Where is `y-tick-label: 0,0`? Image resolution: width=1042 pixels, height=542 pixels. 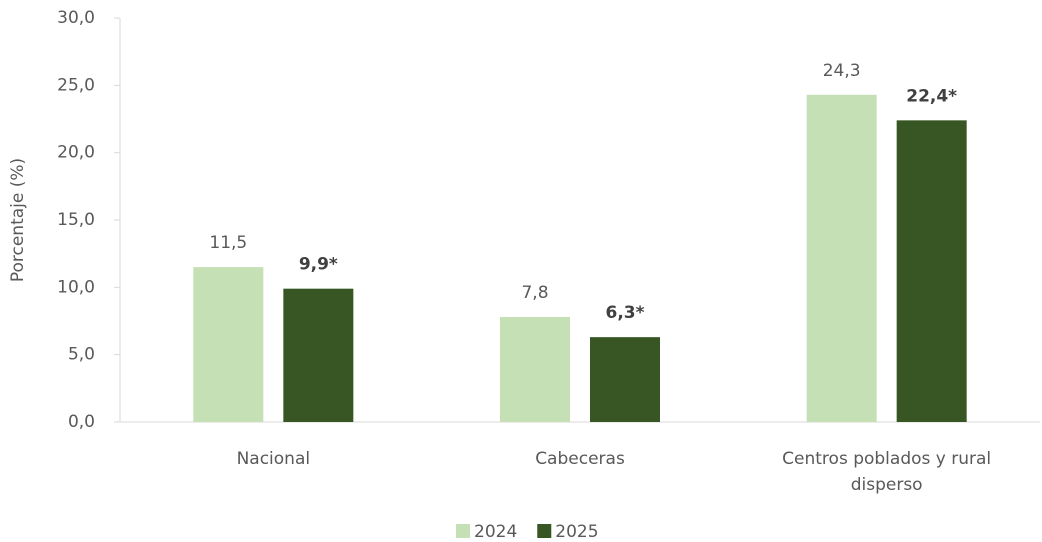
y-tick-label: 0,0 is located at coordinates (81, 422).